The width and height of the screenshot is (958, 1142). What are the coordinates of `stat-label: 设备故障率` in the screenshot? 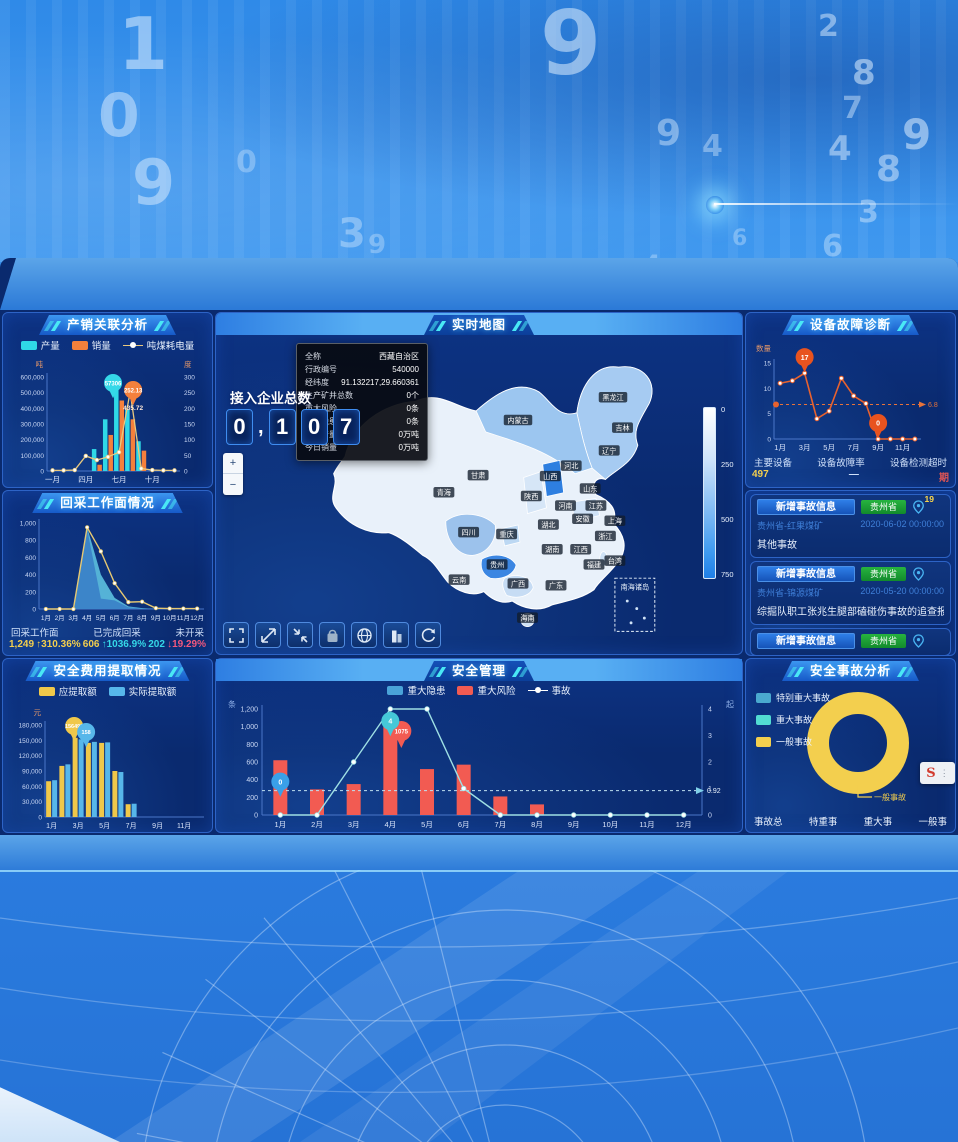 It's located at (841, 463).